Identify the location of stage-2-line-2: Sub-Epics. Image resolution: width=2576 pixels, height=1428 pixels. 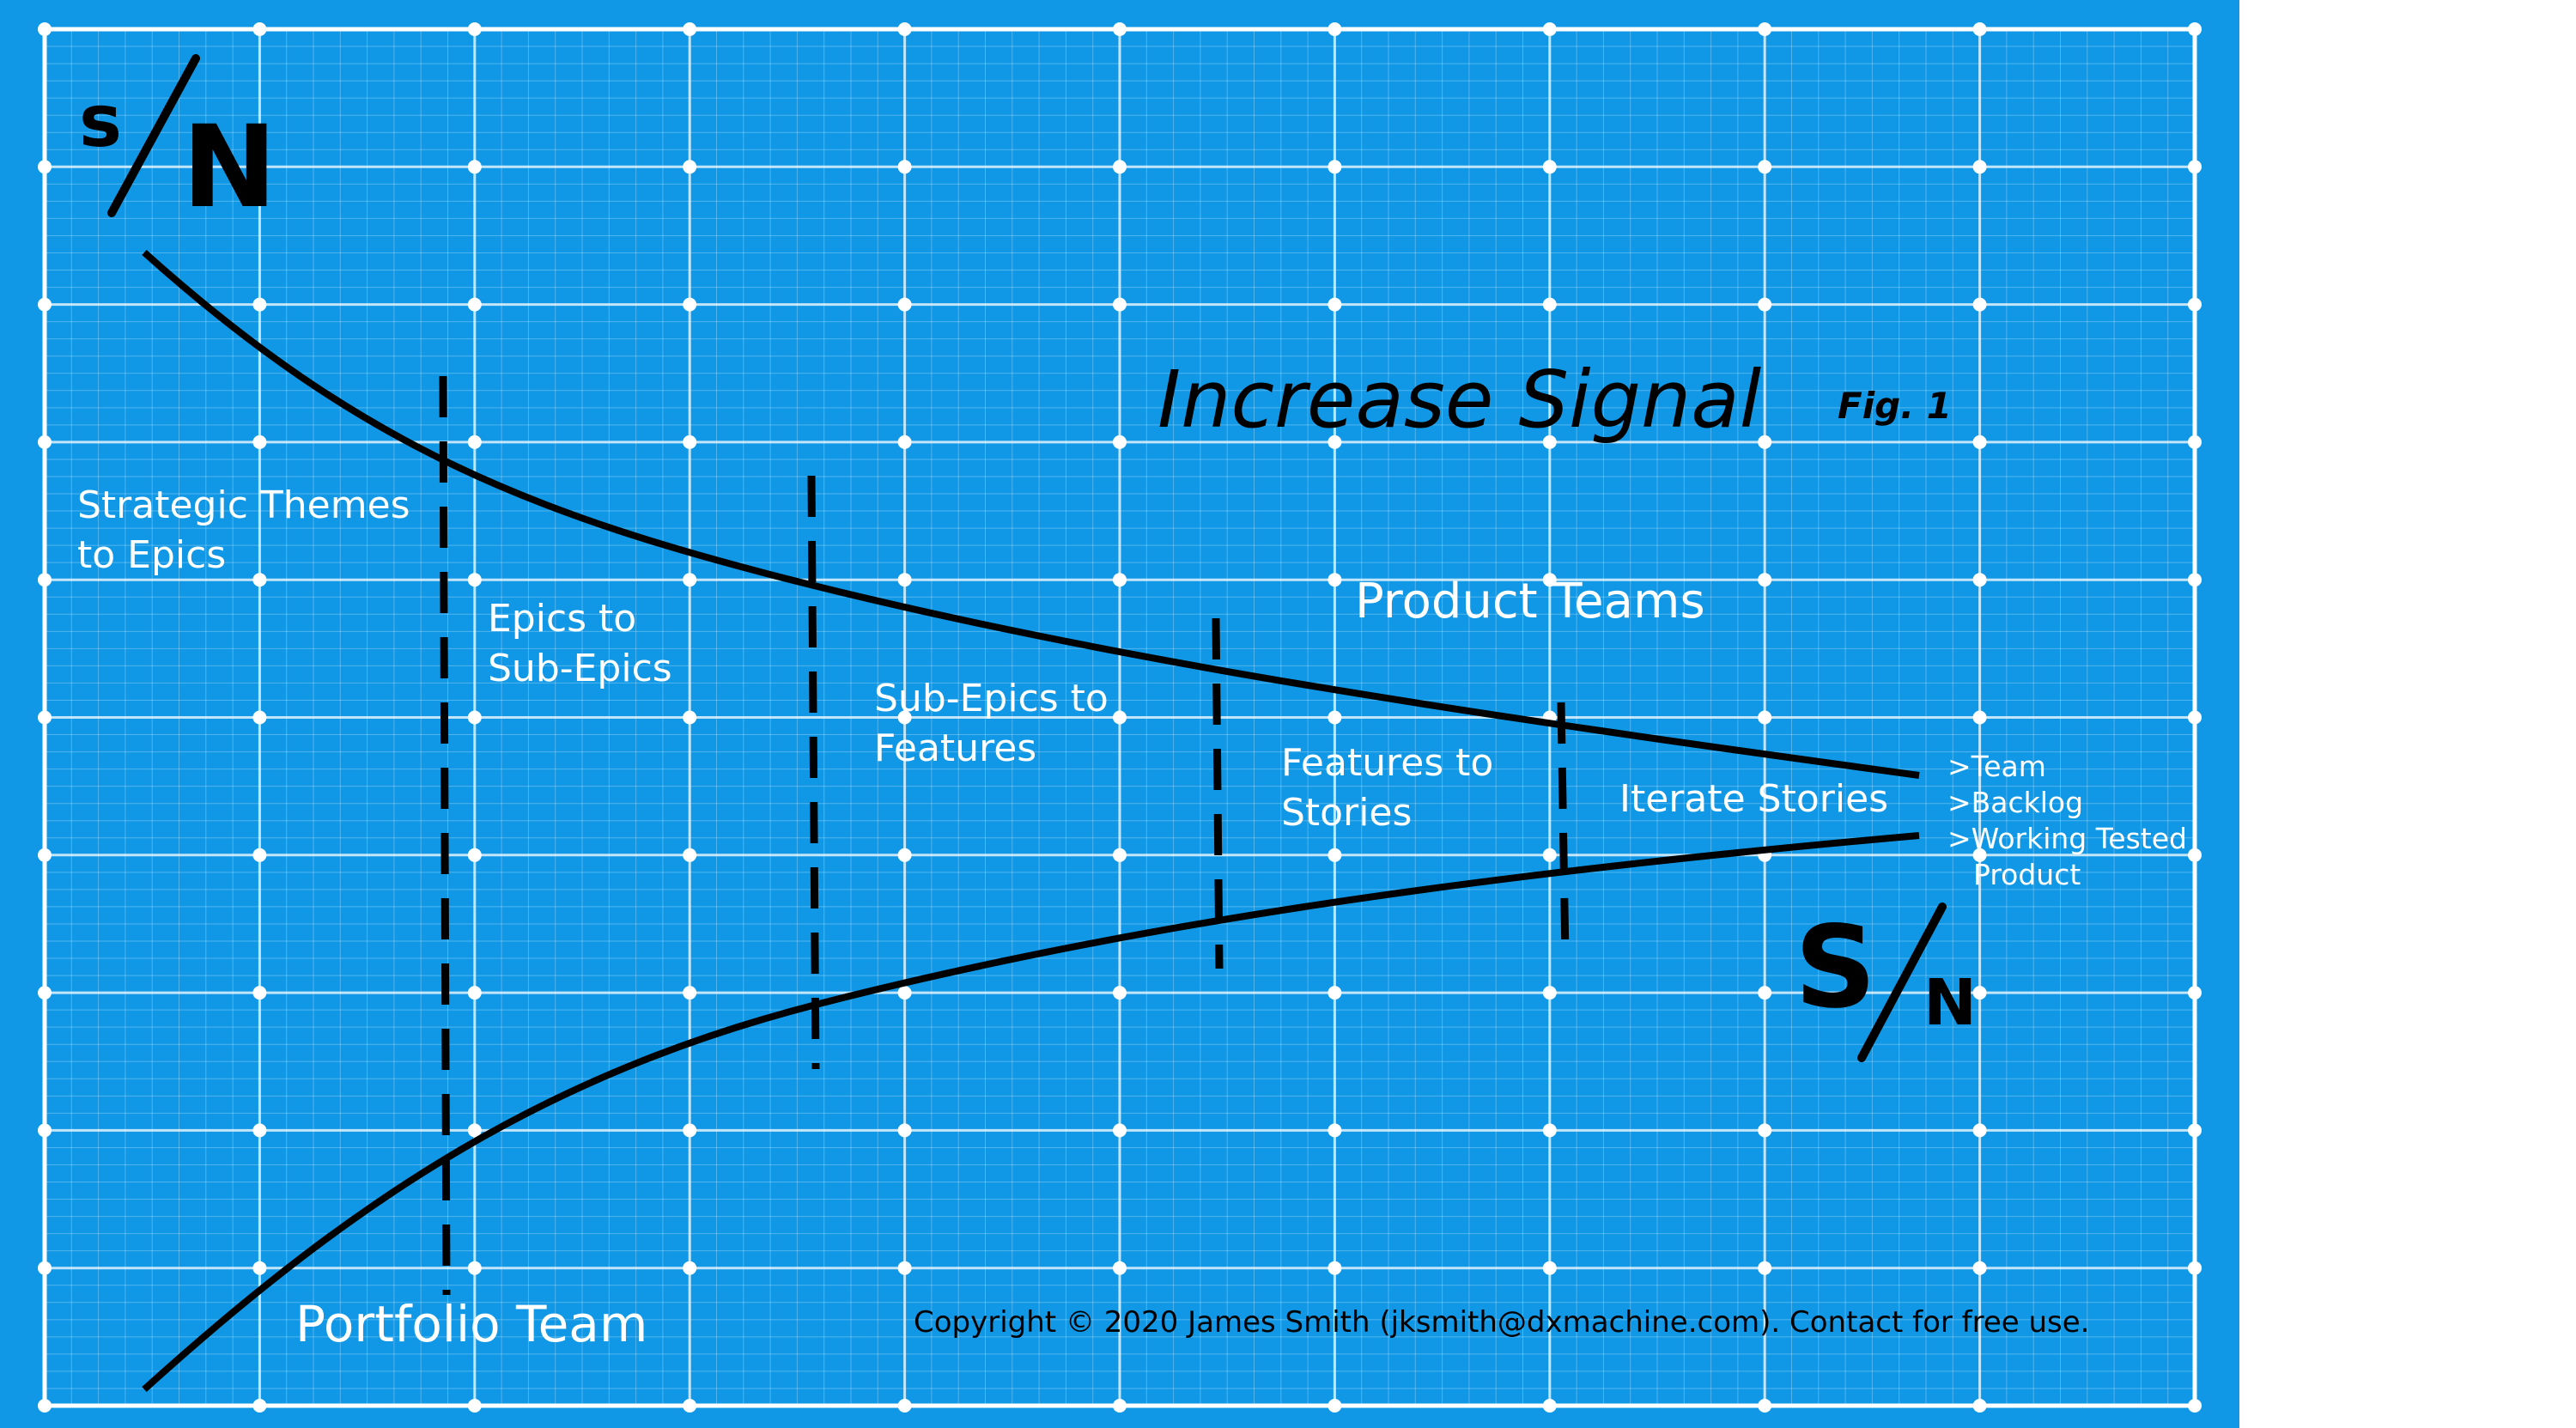
(580, 669).